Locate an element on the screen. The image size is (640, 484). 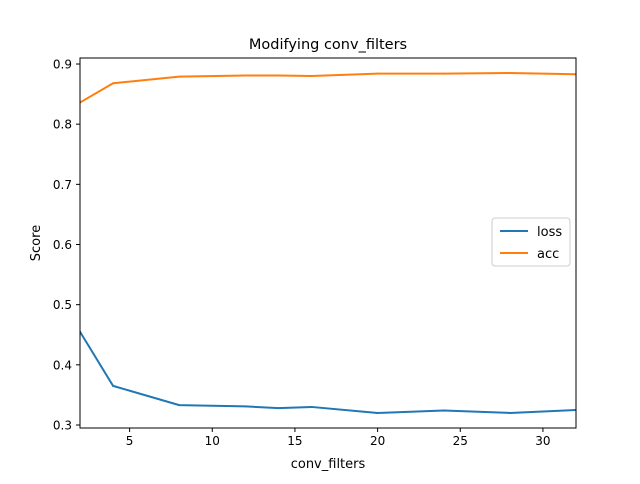
x-tick-label: 25 is located at coordinates (460, 441).